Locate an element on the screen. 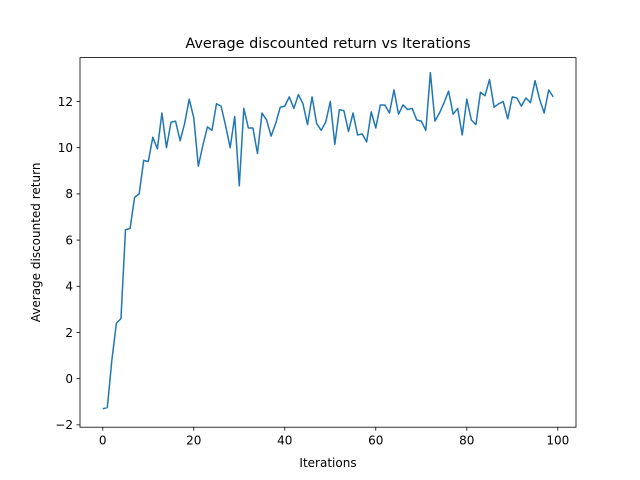 The height and width of the screenshot is (480, 640). x-tick-label: 40 is located at coordinates (284, 441).